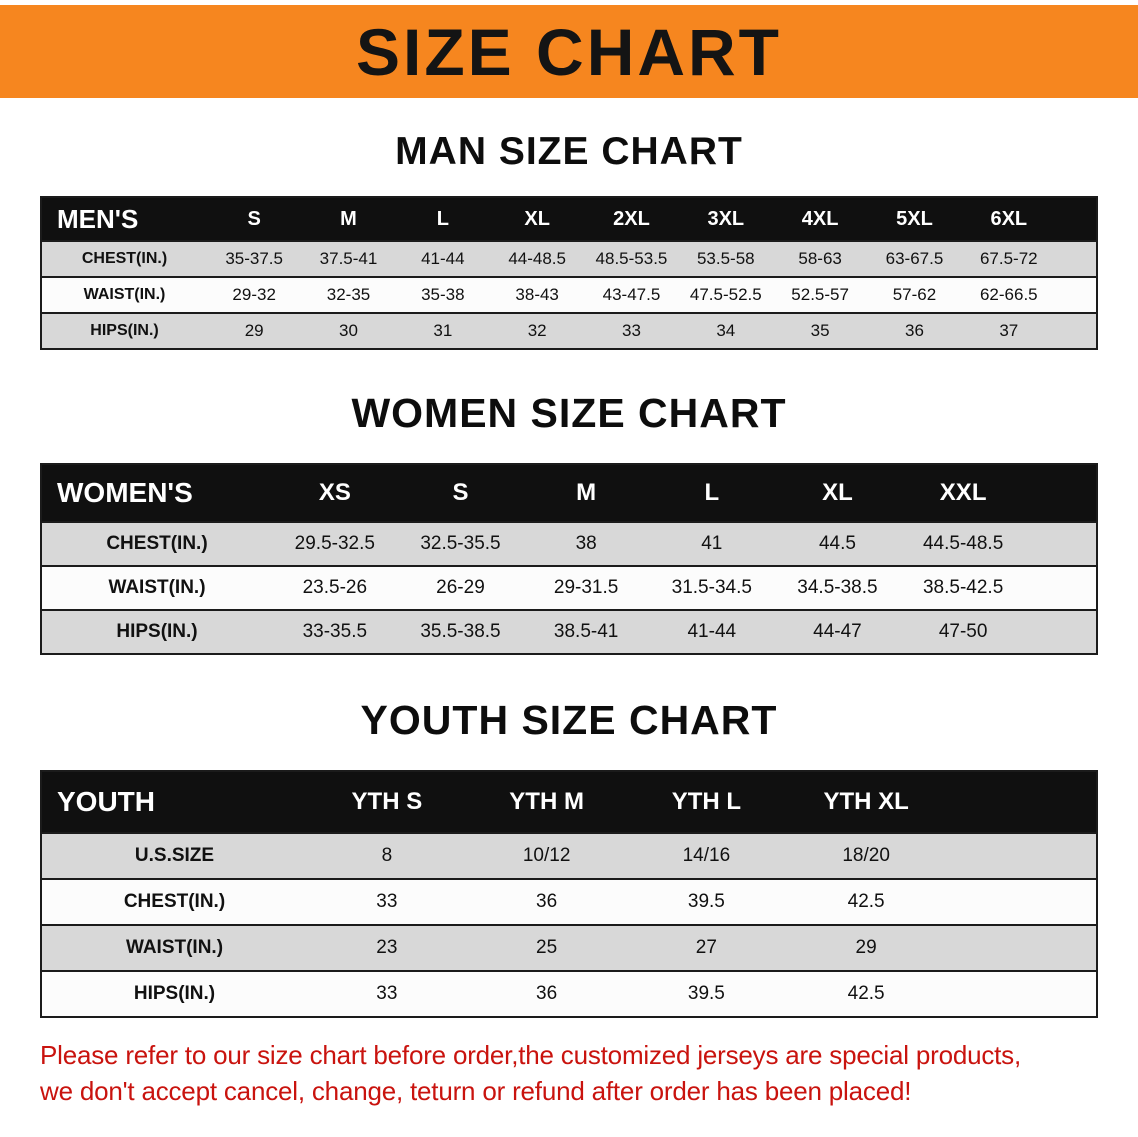  What do you see at coordinates (963, 493) in the screenshot?
I see `column-header: XXL` at bounding box center [963, 493].